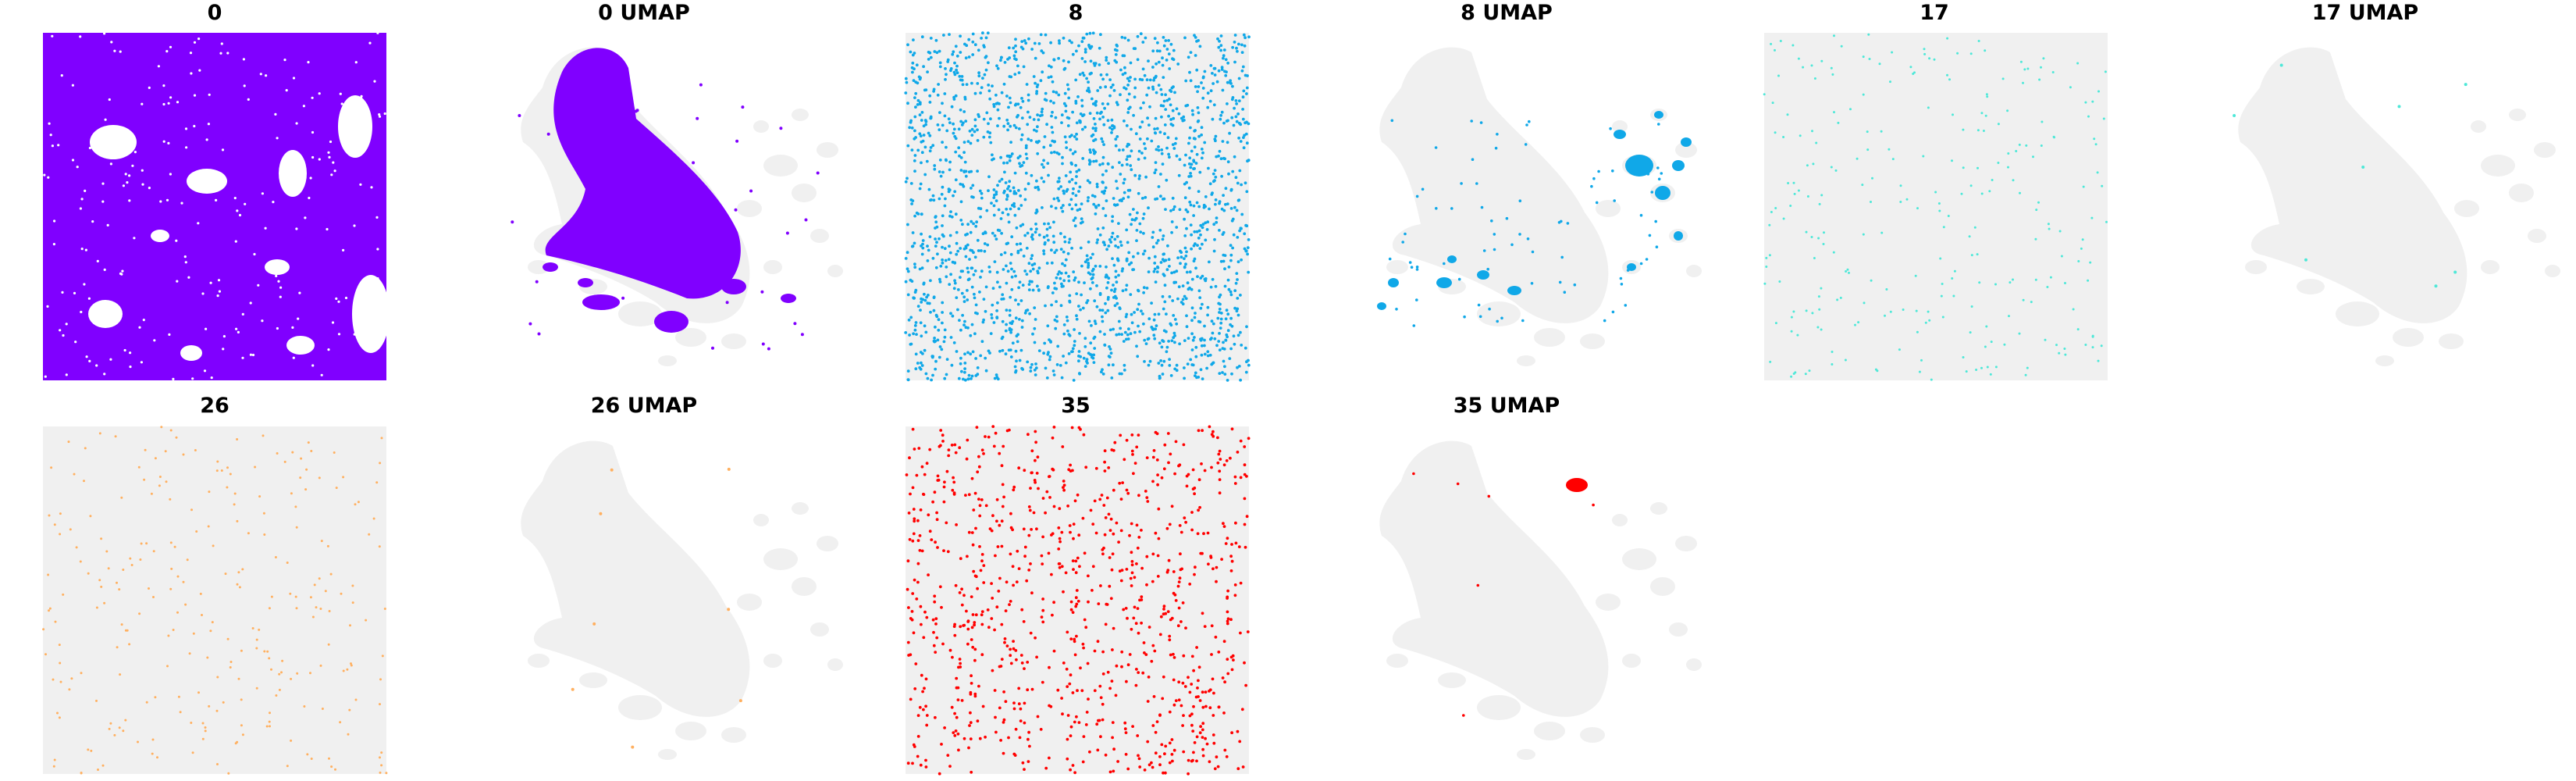 The height and width of the screenshot is (781, 2576). I want to click on umap-island, so click(761, 520).